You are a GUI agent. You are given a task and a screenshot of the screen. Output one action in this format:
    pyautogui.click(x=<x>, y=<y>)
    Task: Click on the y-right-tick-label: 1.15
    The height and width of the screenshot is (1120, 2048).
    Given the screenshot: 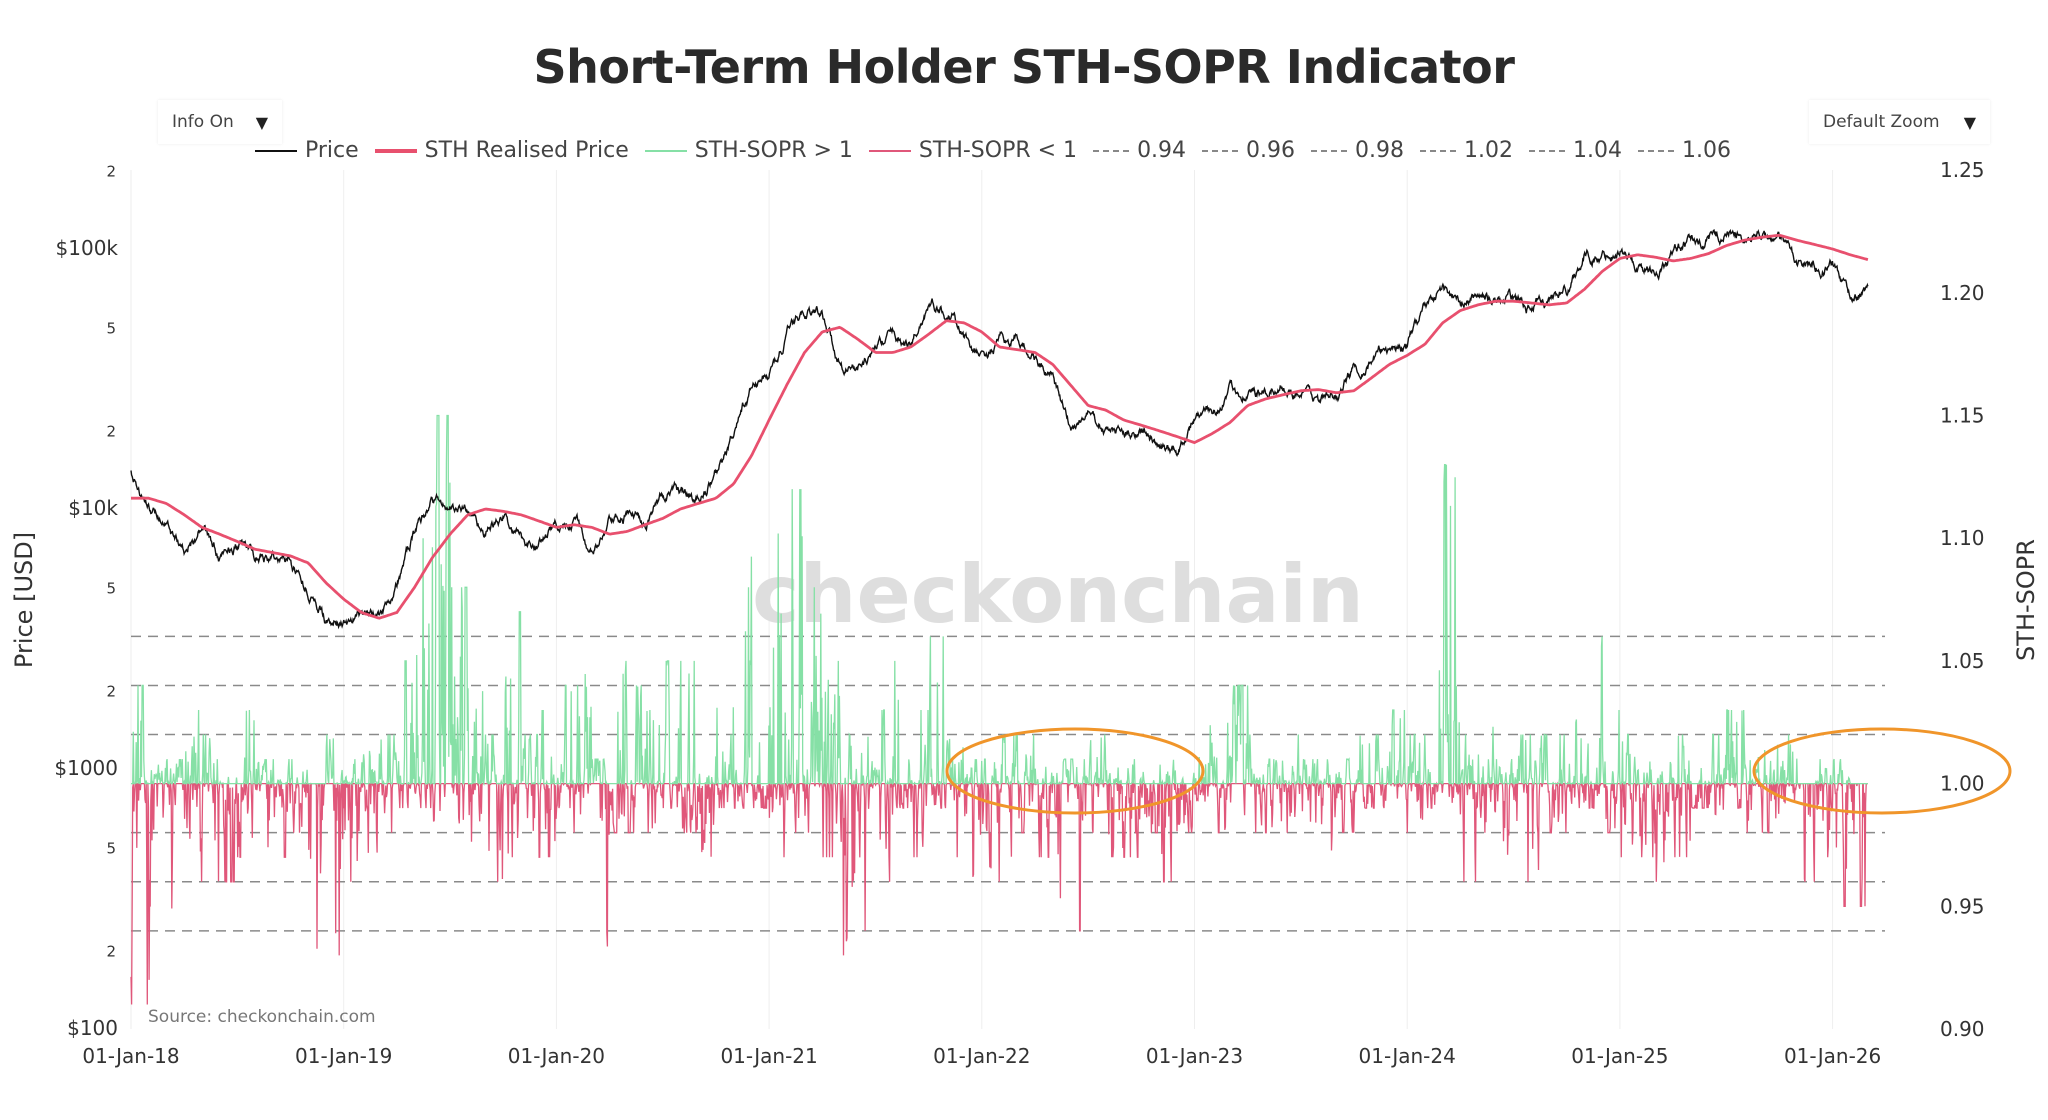 What is the action you would take?
    pyautogui.click(x=1962, y=416)
    